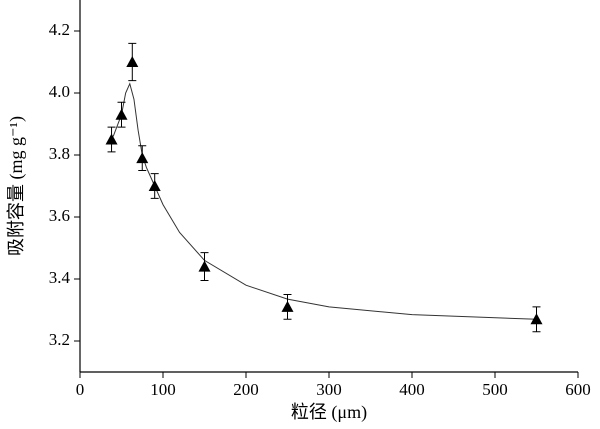  I want to click on y-tick-label: 4.0, so click(59, 91).